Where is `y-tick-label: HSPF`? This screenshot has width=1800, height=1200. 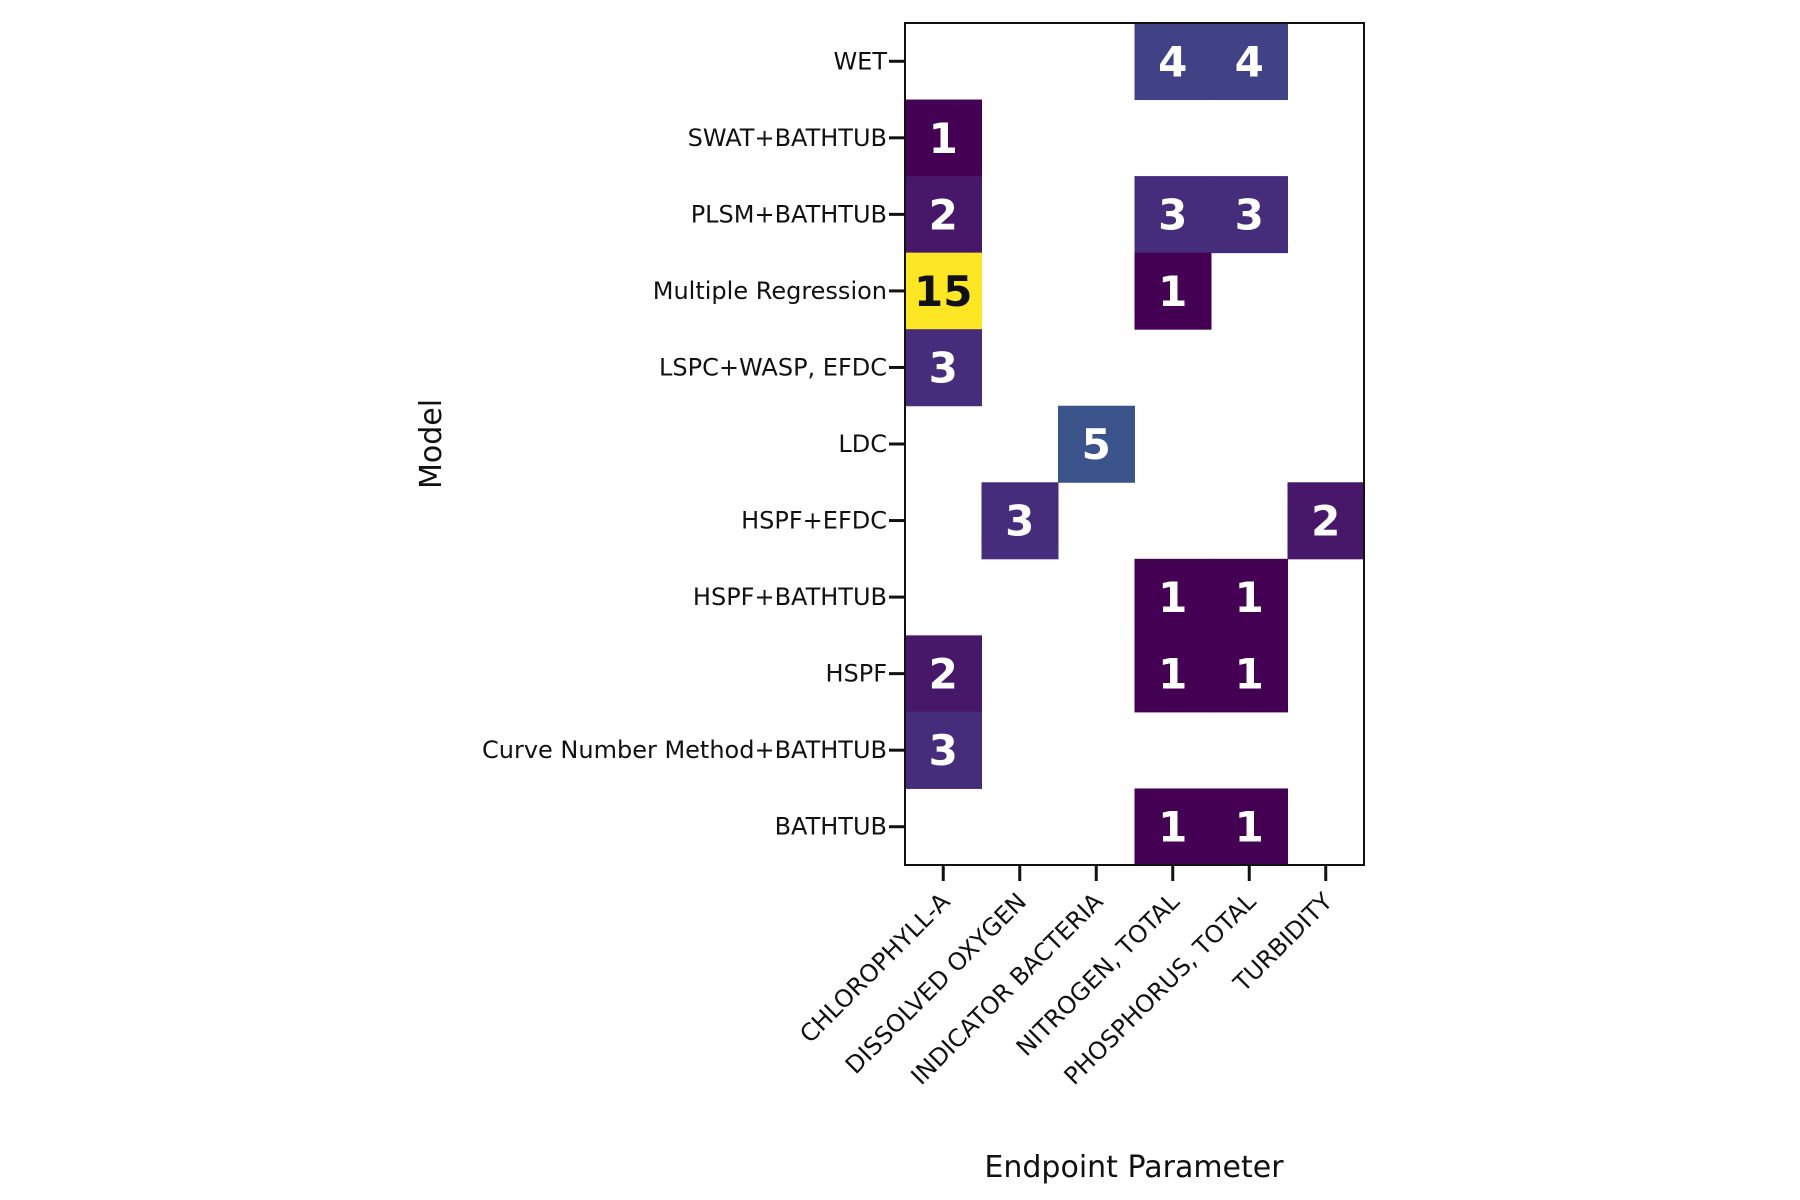
y-tick-label: HSPF is located at coordinates (856, 674).